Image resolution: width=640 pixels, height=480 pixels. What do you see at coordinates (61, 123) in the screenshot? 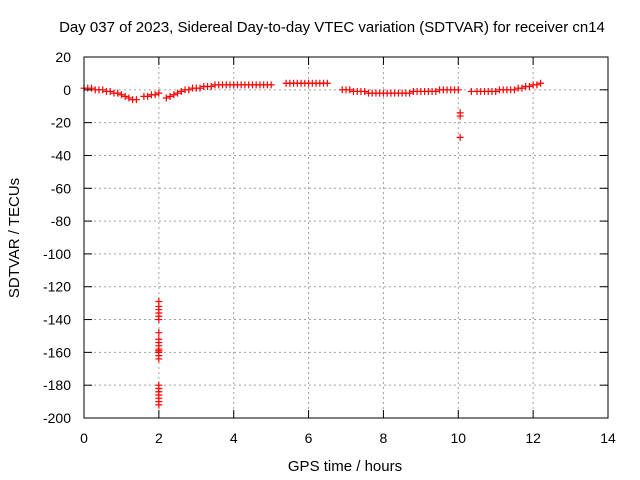
I see `y-tick-label: -20` at bounding box center [61, 123].